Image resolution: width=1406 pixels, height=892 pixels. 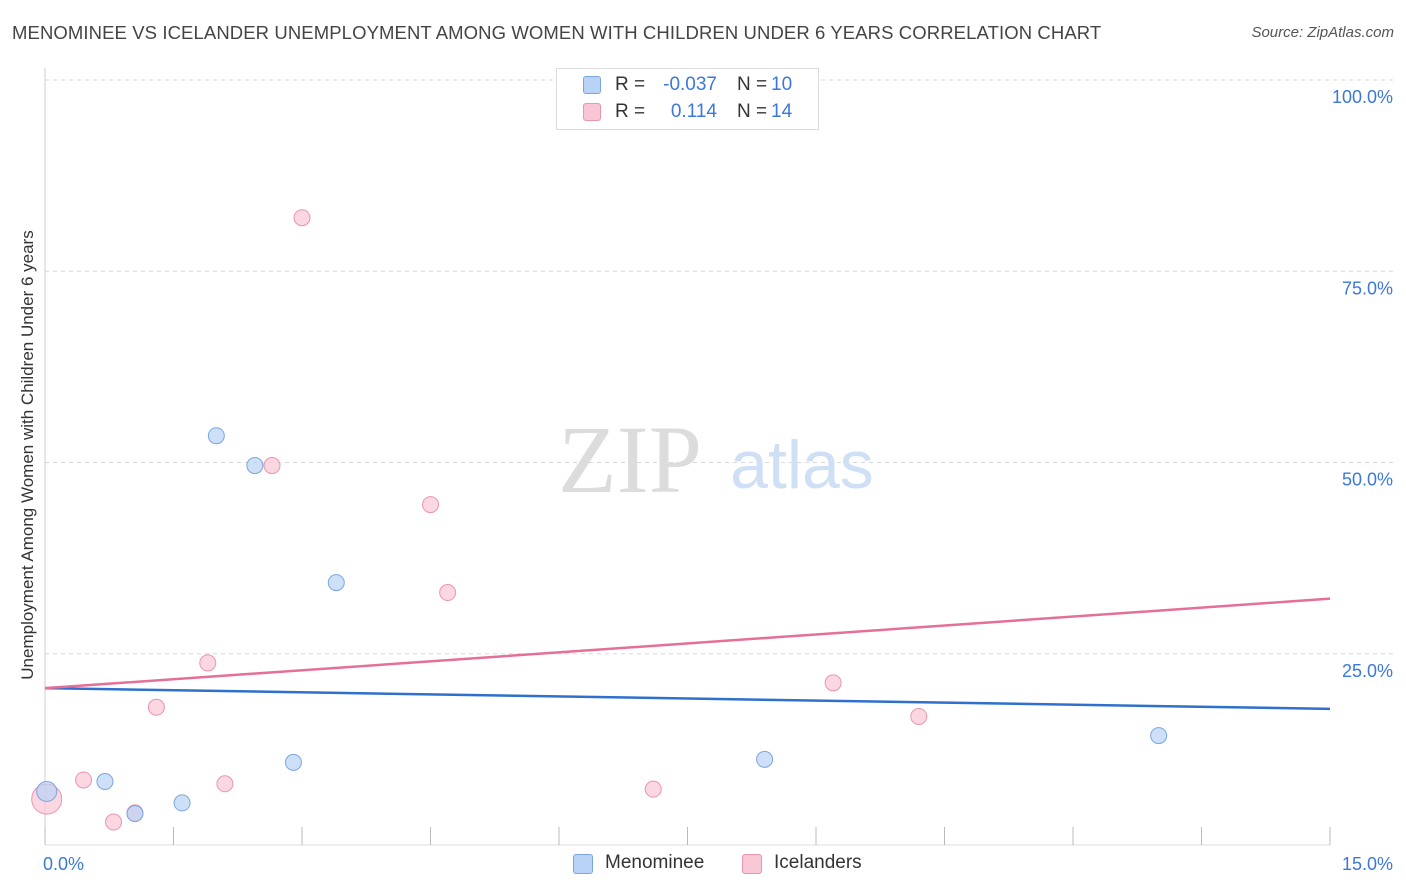 What do you see at coordinates (782, 111) in the screenshot?
I see `n-value: 14` at bounding box center [782, 111].